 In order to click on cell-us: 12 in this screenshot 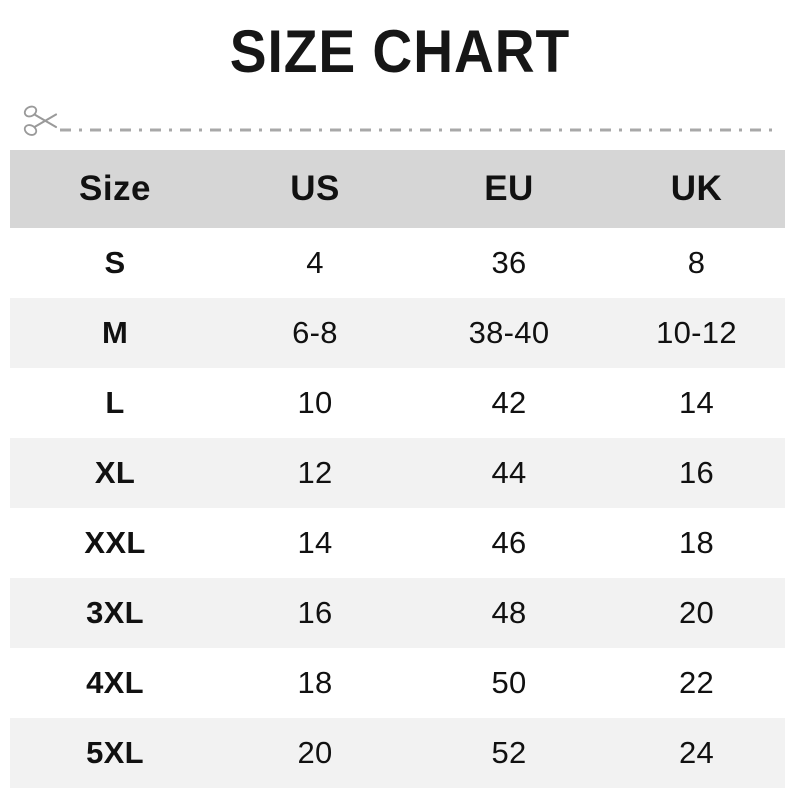, I will do `click(315, 473)`.